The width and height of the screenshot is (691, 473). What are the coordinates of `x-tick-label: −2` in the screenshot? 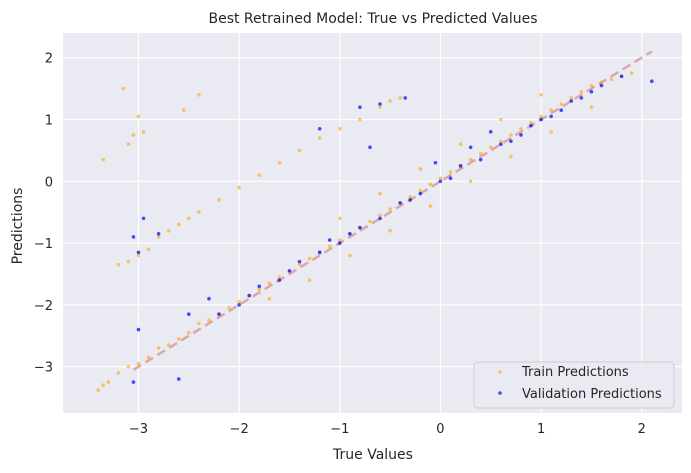 It's located at (239, 429).